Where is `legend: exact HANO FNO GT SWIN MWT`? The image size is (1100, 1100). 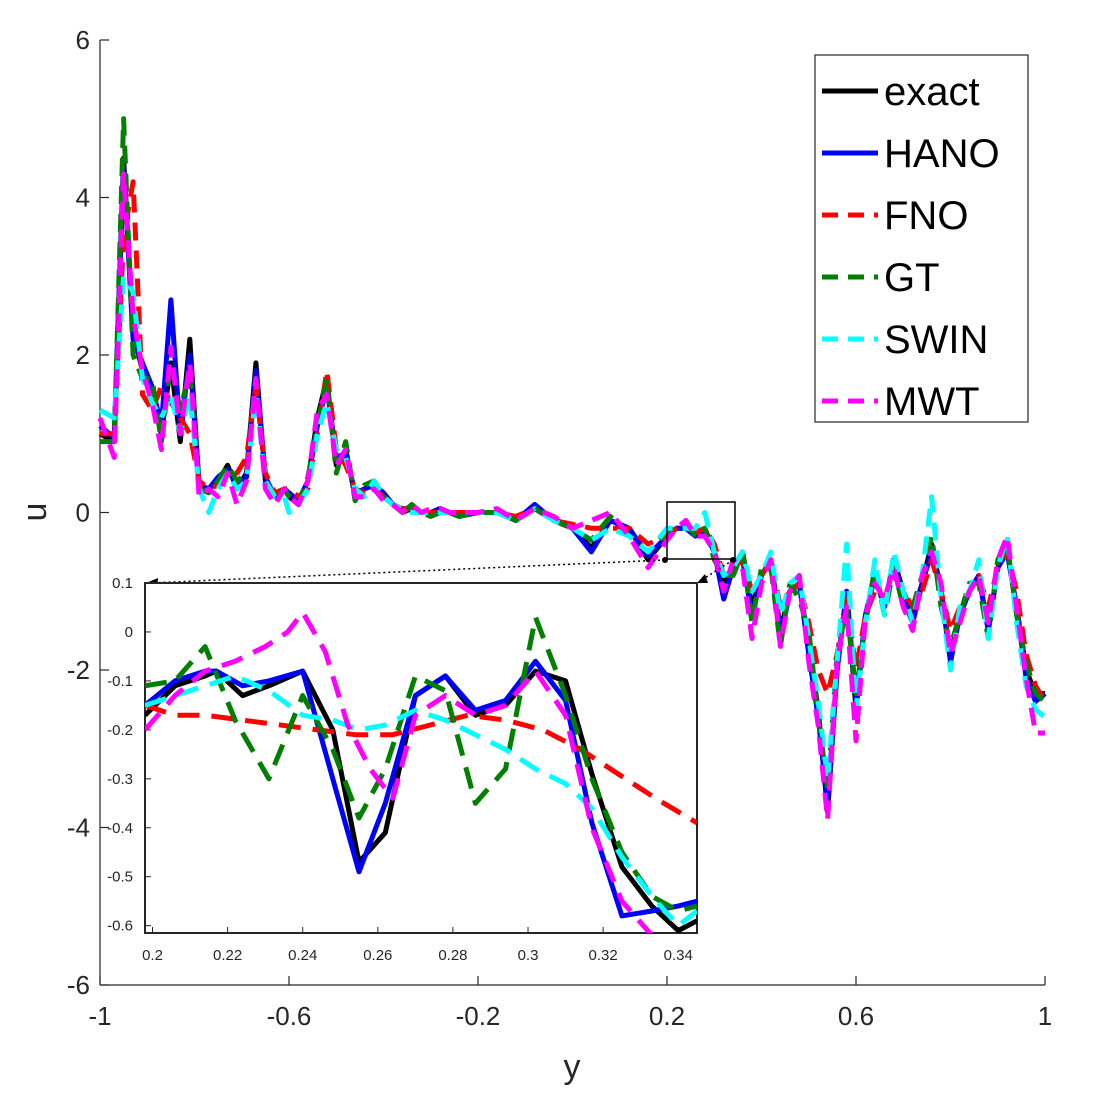
legend: exact HANO FNO GT SWIN MWT is located at coordinates (921, 239).